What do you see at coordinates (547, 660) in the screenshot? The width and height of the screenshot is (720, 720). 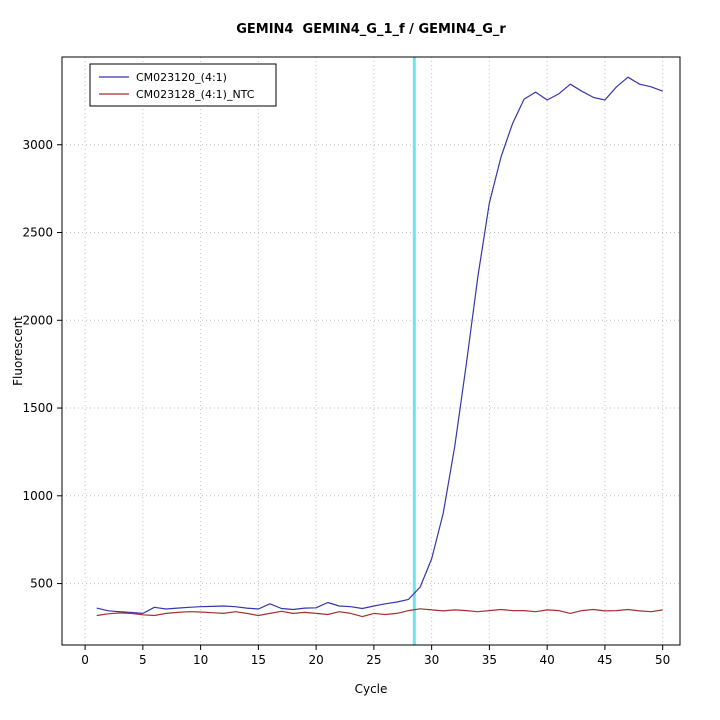 I see `x-tick-label: 40` at bounding box center [547, 660].